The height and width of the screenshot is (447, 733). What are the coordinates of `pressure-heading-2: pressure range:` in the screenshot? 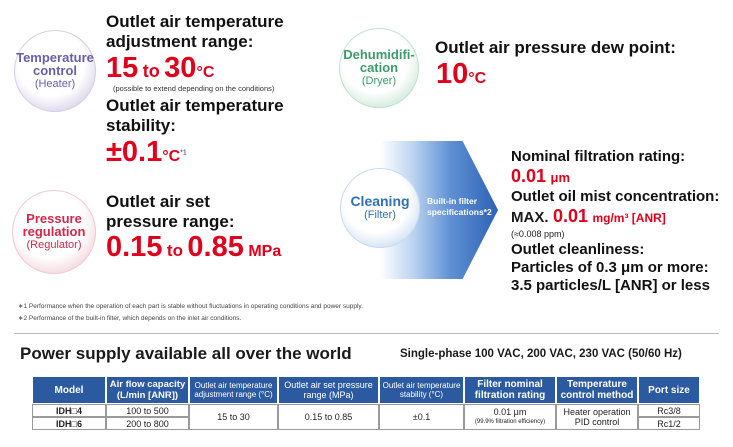 It's located at (170, 221).